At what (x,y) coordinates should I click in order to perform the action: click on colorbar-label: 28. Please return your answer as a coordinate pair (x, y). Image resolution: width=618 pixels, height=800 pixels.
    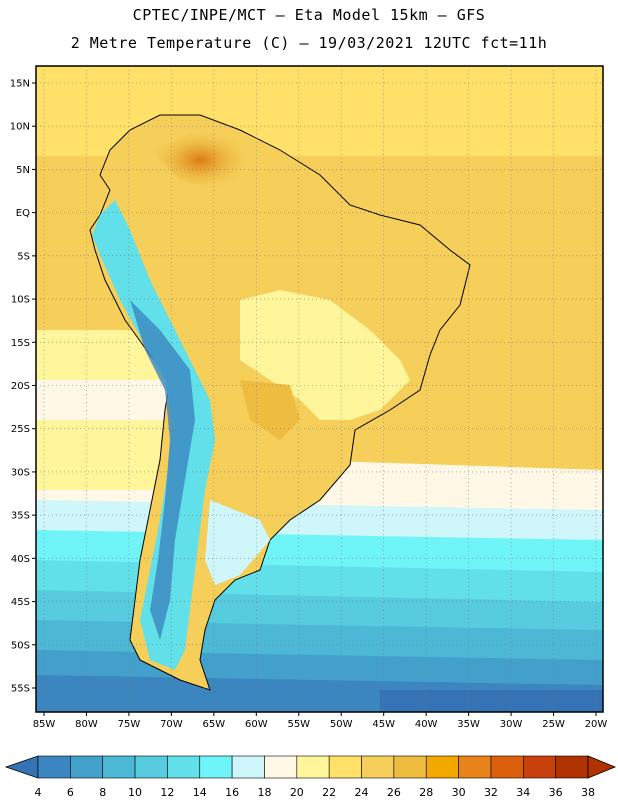
    Looking at the image, I should click on (426, 792).